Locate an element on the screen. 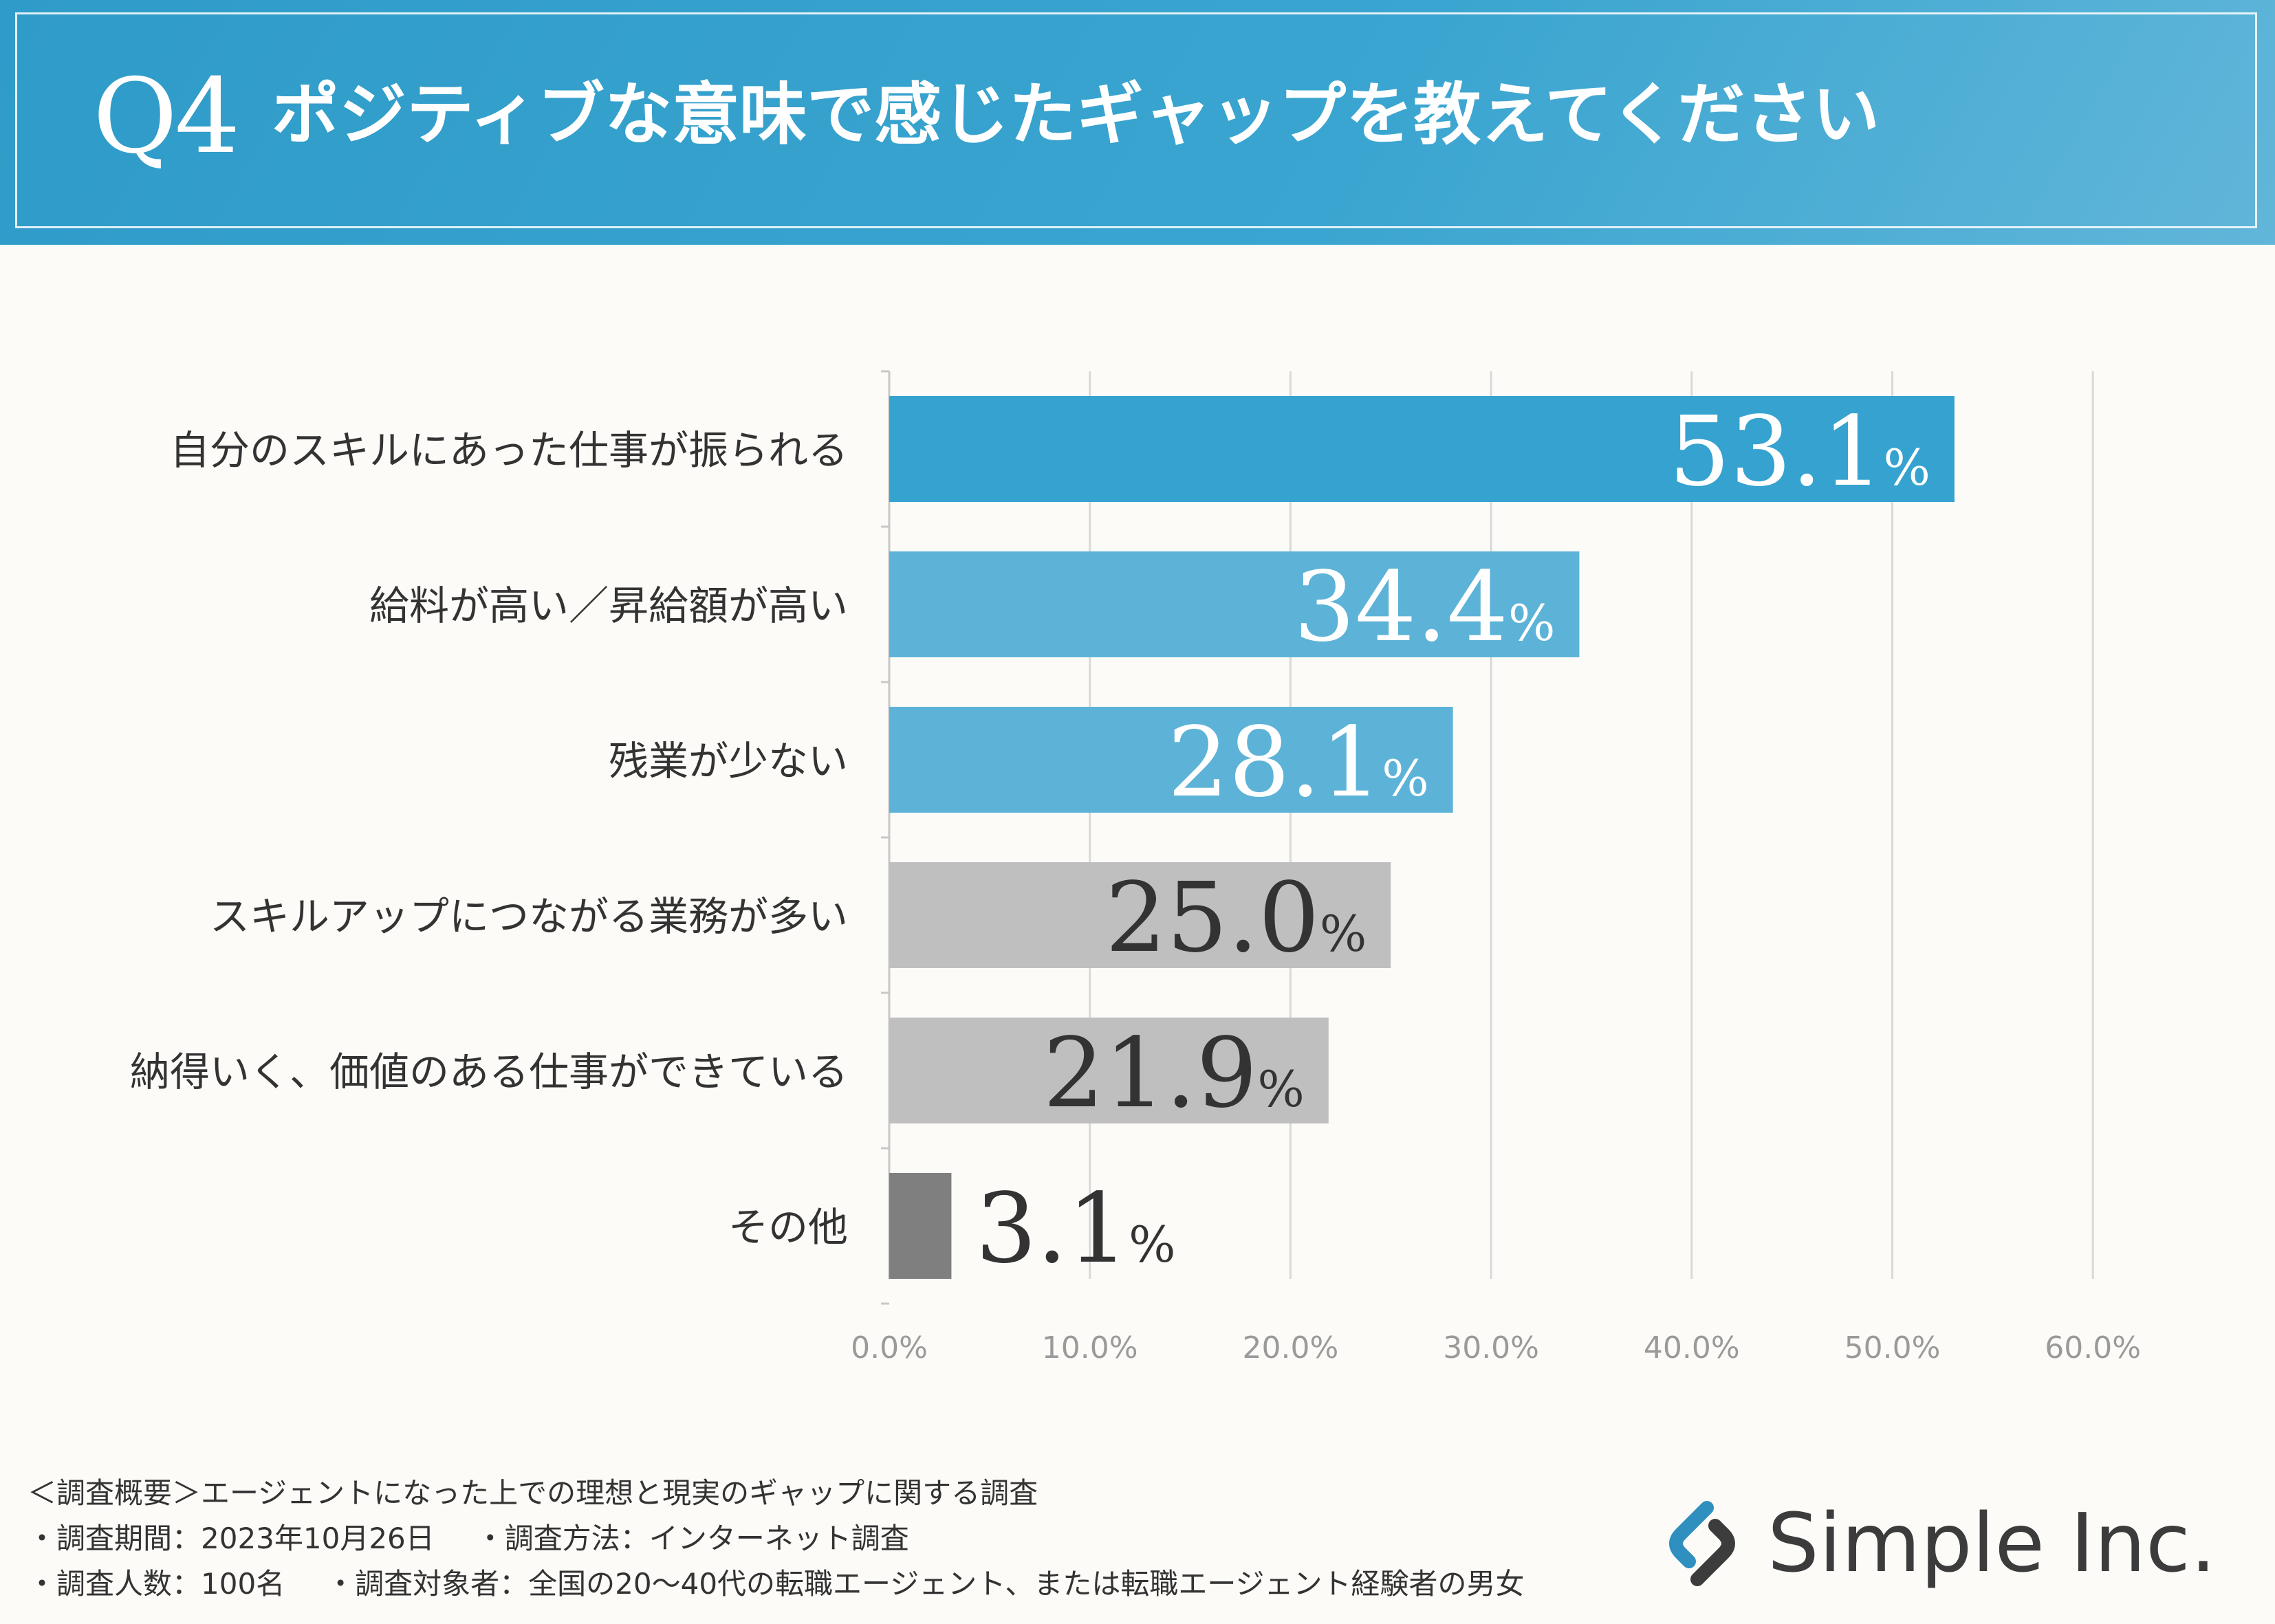 The height and width of the screenshot is (1624, 2275). survey-method: ・調査方法：インターネット調査 is located at coordinates (692, 1538).